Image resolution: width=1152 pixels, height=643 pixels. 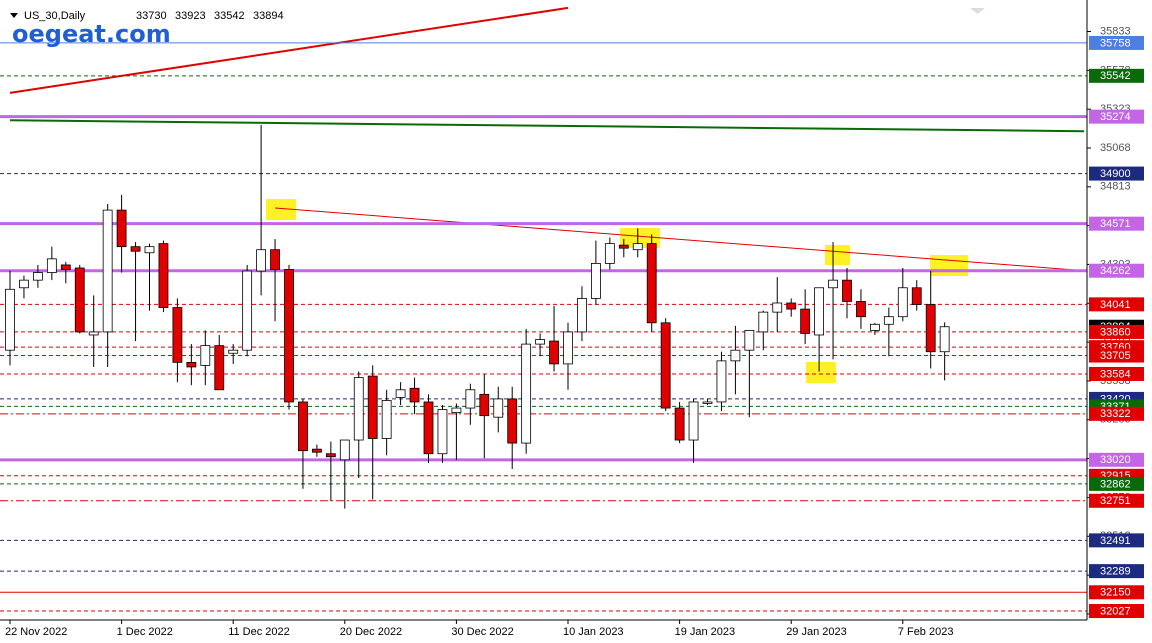 What do you see at coordinates (1115, 593) in the screenshot?
I see `level-label: 32150` at bounding box center [1115, 593].